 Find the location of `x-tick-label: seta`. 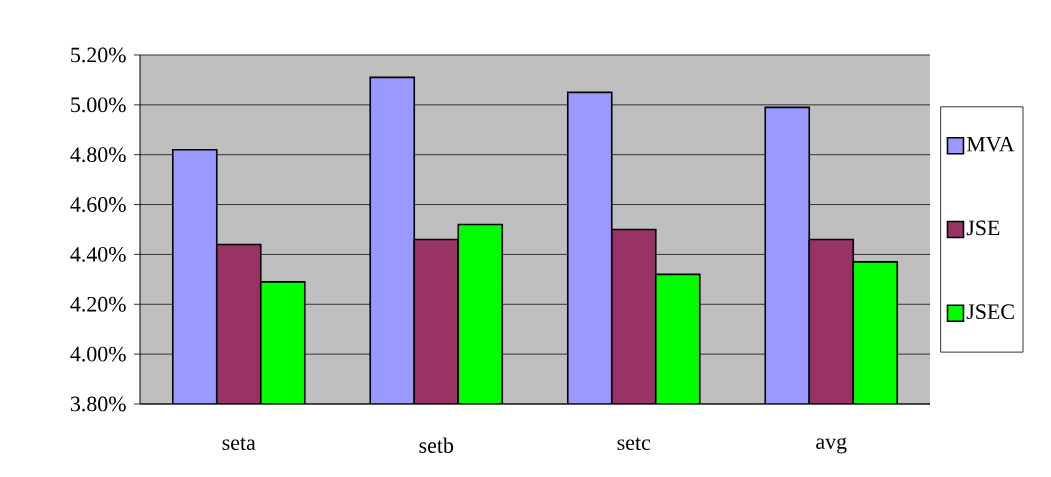

x-tick-label: seta is located at coordinates (239, 444).